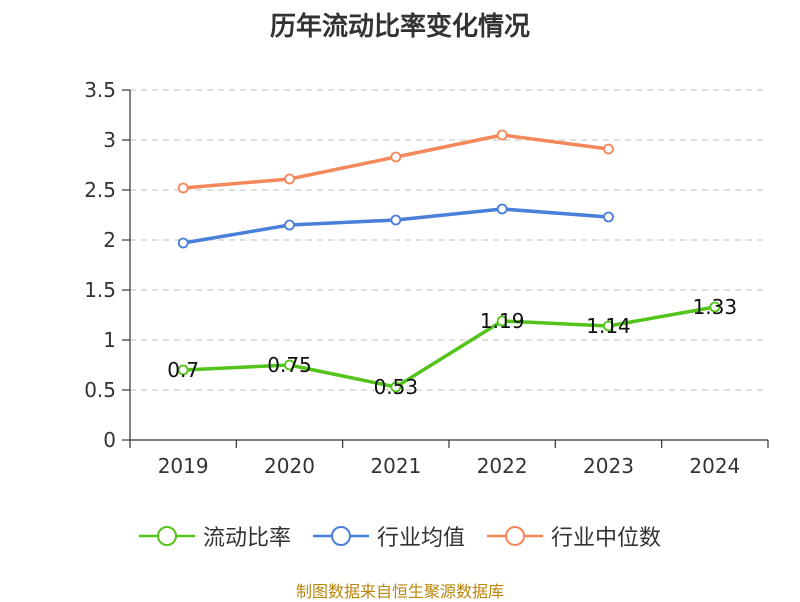  What do you see at coordinates (100, 90) in the screenshot?
I see `y-tick-label: 3.5` at bounding box center [100, 90].